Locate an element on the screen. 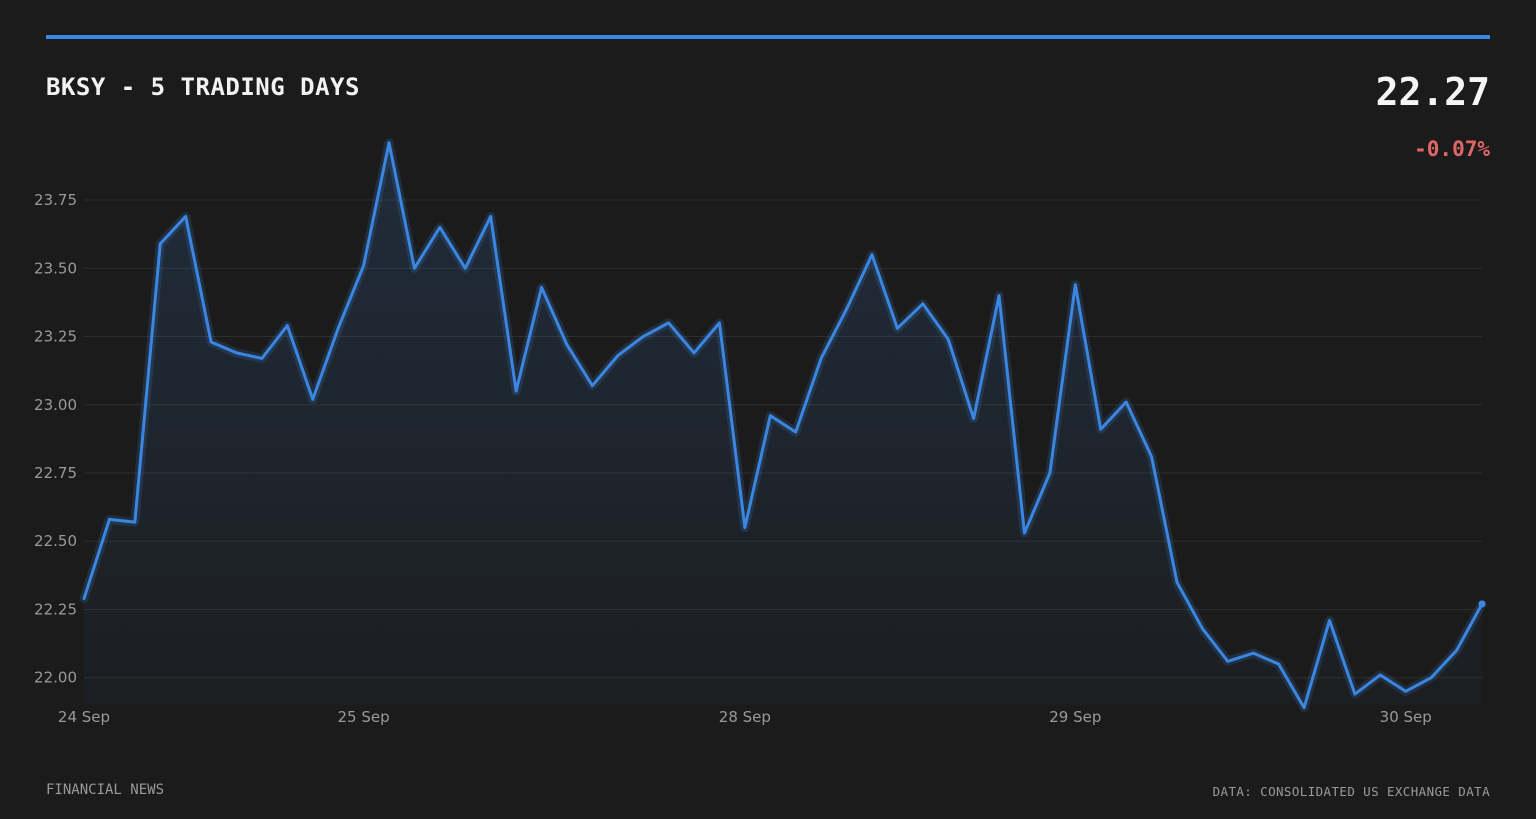 Image resolution: width=1536 pixels, height=819 pixels. footer-data-credit: DATA: CONSOLIDATED US EXCHANGE DATA is located at coordinates (1351, 791).